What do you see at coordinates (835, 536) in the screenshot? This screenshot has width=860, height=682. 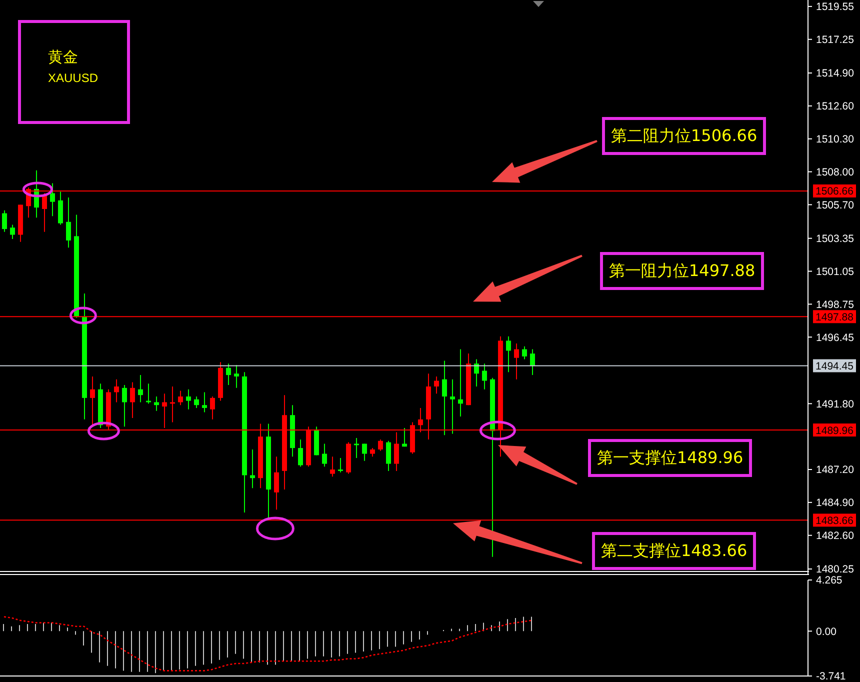 I see `y-tick-label: 1482.60` at bounding box center [835, 536].